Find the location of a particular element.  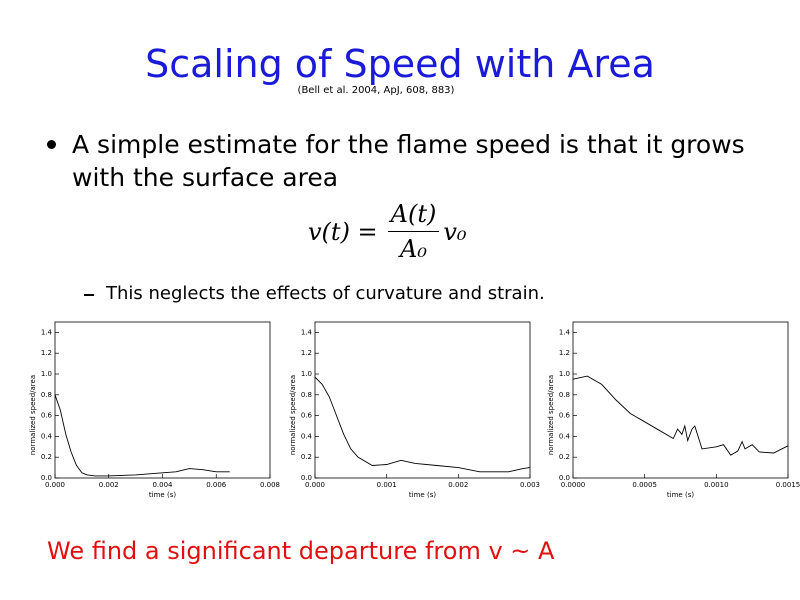

sub-bullet-marker is located at coordinates (89, 295).